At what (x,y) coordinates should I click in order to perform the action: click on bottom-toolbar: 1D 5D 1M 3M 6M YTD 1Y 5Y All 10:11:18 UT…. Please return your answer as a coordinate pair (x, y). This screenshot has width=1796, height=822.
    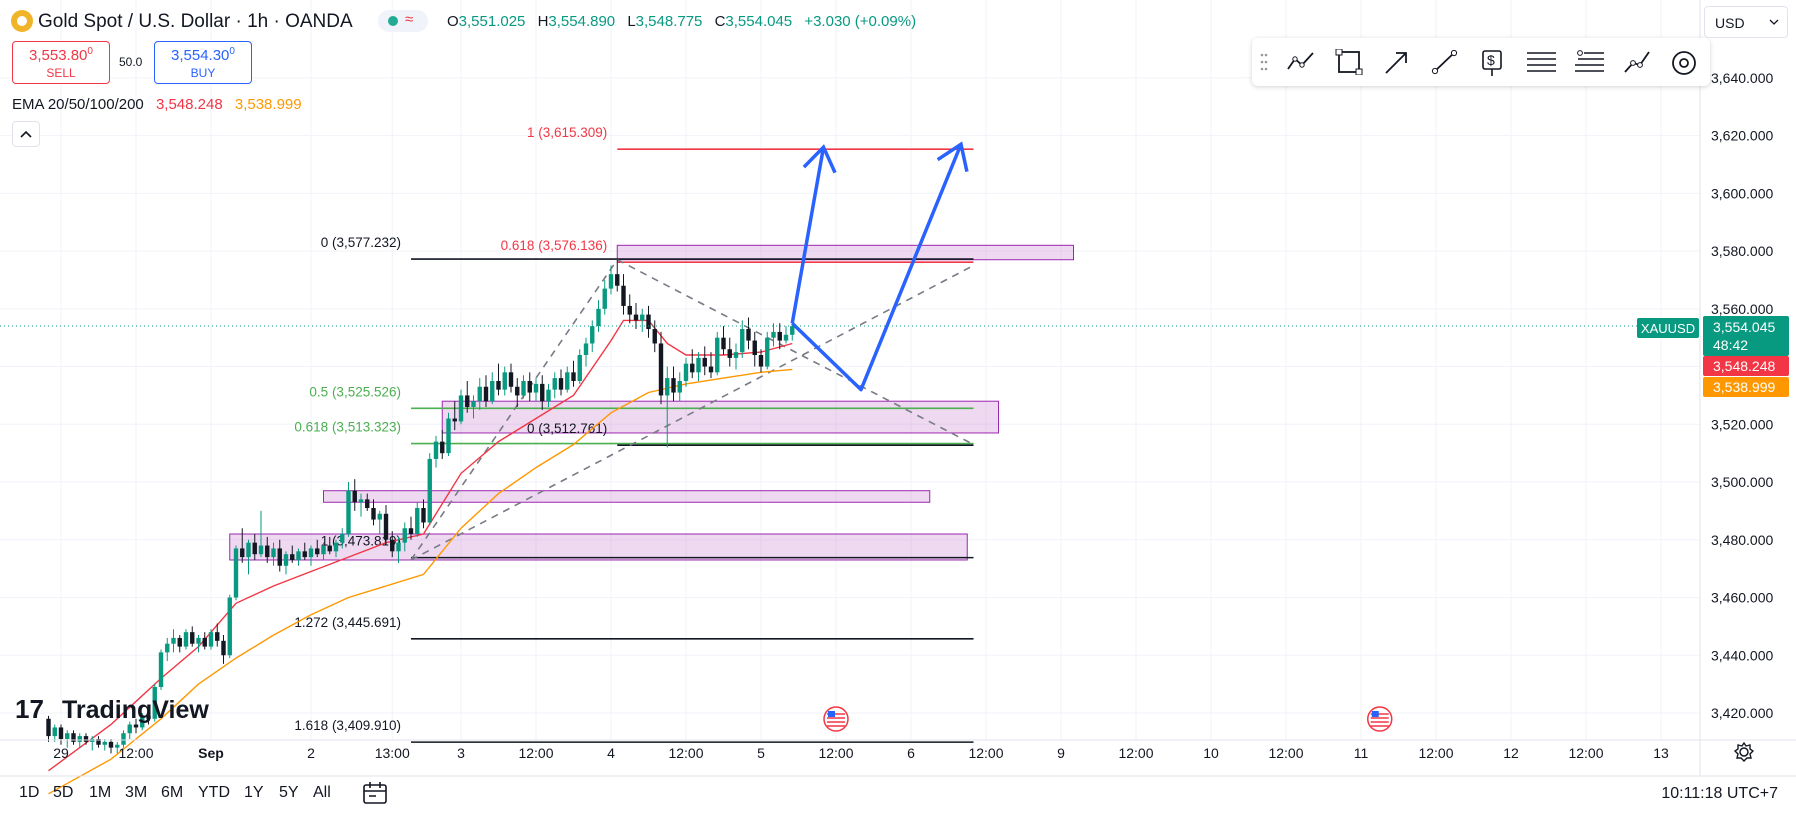
    Looking at the image, I should click on (898, 793).